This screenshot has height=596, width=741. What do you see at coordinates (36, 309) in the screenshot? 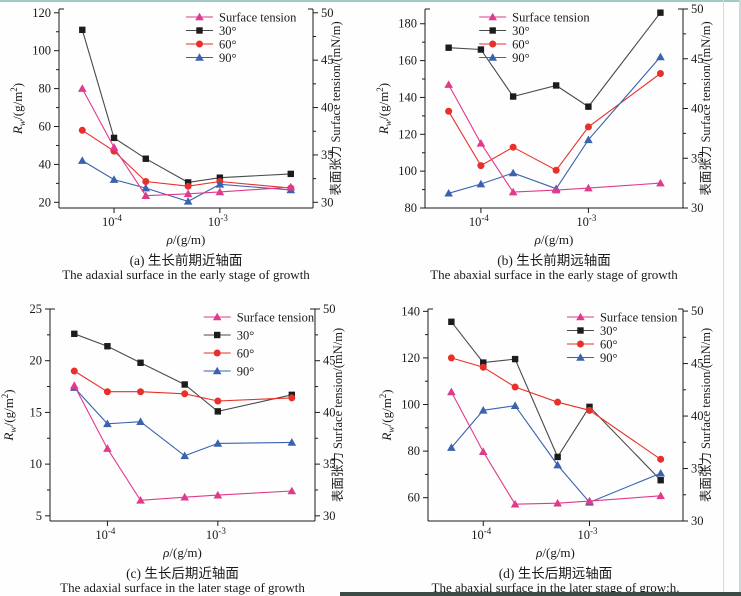
I see `left-axis-tick-label: 25` at bounding box center [36, 309].